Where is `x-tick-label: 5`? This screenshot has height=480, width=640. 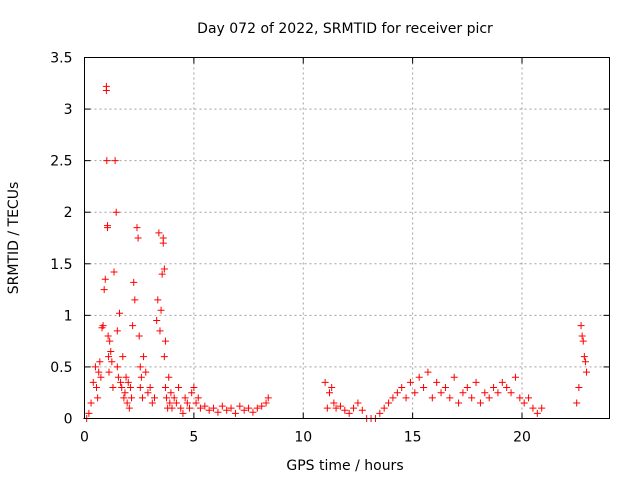
x-tick-label: 5 is located at coordinates (193, 438).